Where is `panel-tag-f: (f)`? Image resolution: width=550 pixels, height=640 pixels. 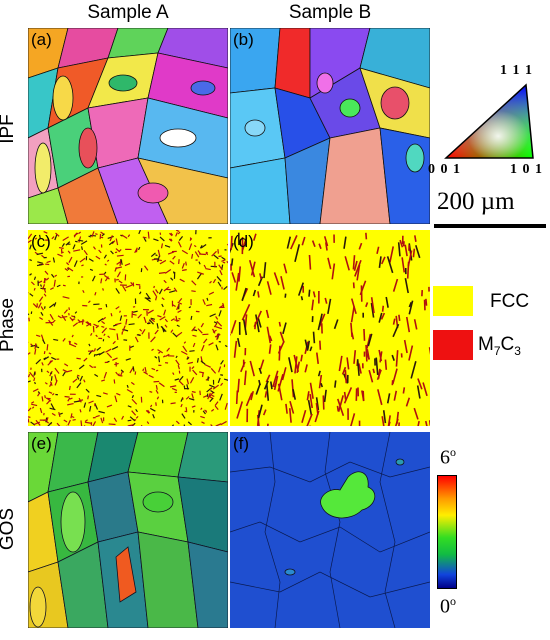 panel-tag-f: (f) is located at coordinates (241, 443).